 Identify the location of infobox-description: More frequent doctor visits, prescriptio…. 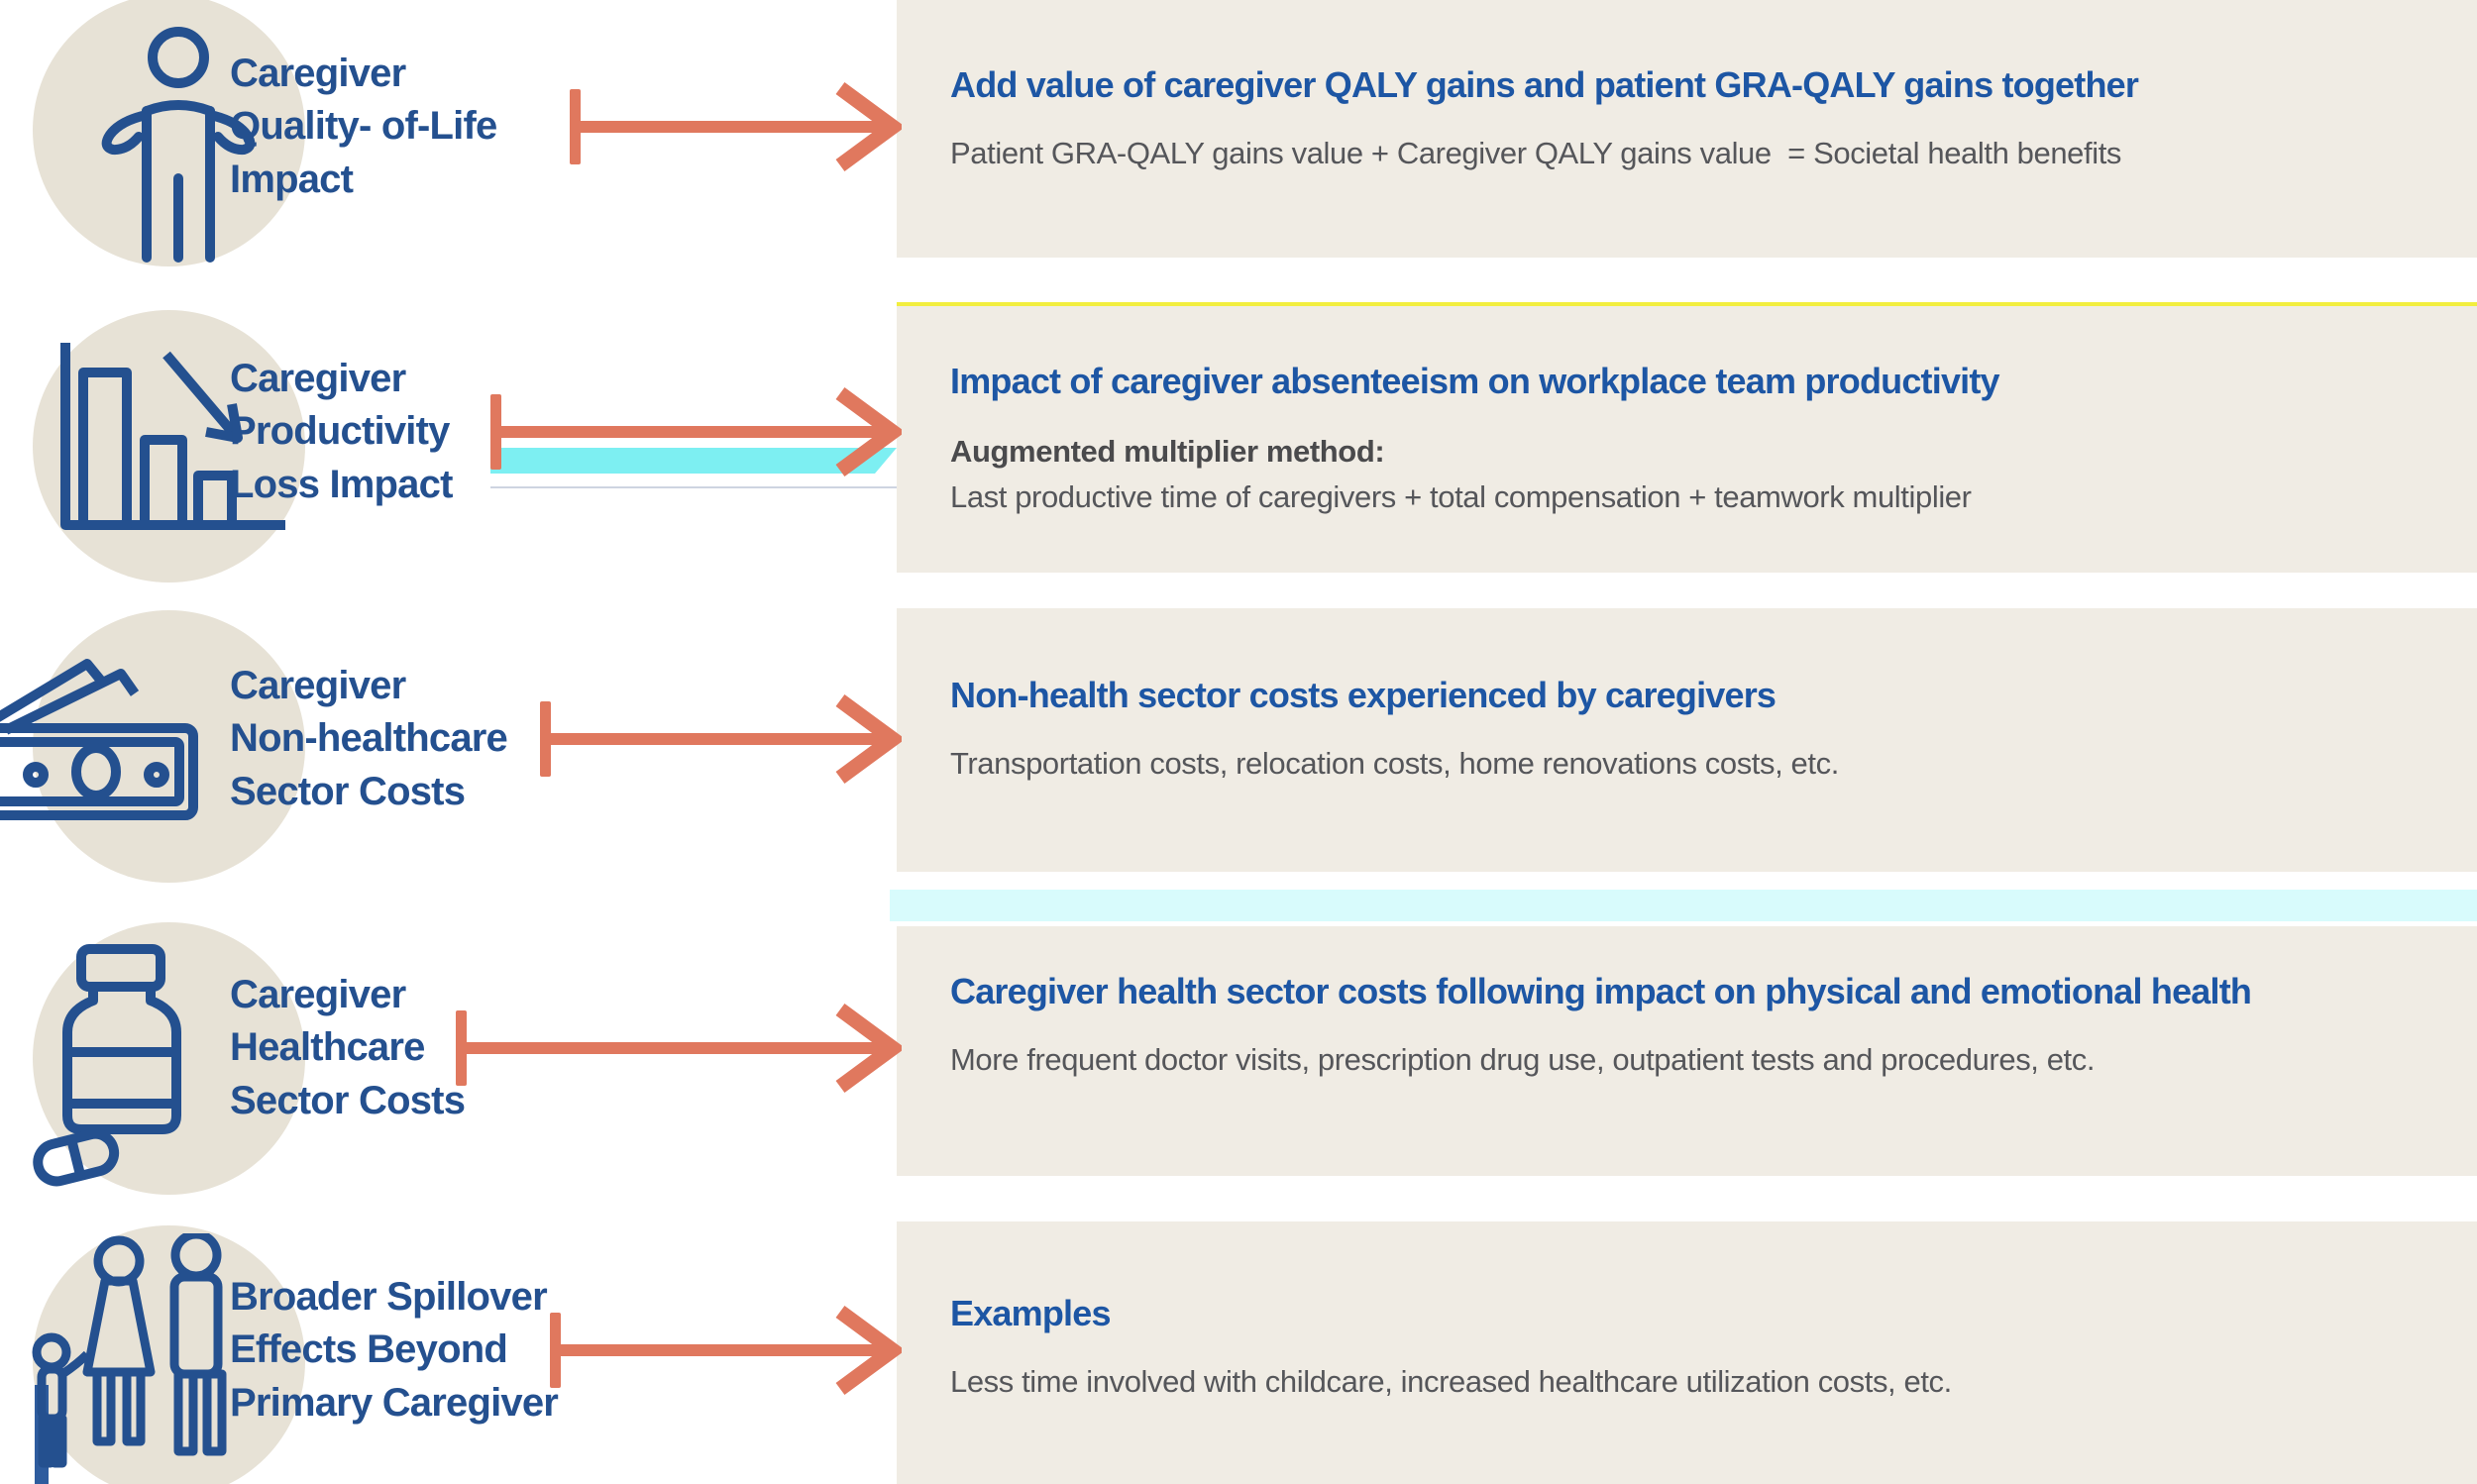
(1523, 1060).